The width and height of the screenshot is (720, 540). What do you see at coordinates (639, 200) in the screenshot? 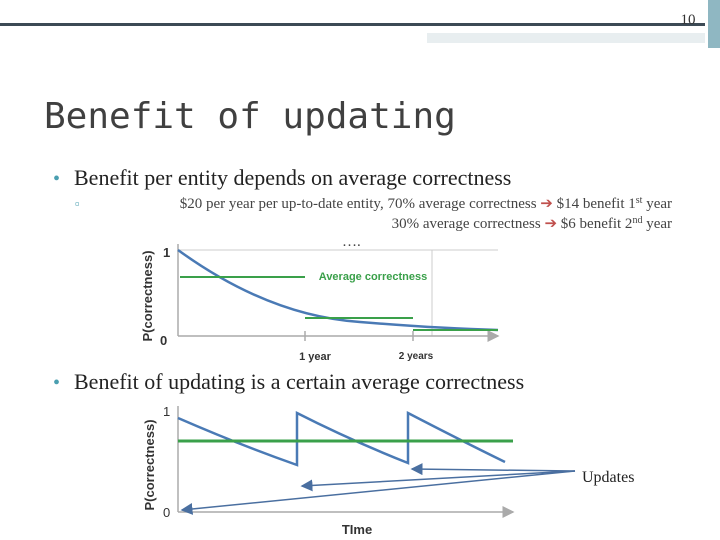
I see `superscript: st` at bounding box center [639, 200].